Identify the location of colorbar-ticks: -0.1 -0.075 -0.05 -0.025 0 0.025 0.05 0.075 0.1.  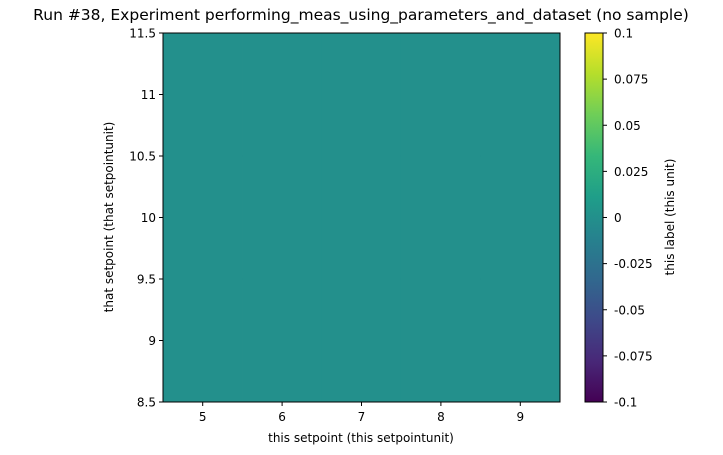
(628, 218).